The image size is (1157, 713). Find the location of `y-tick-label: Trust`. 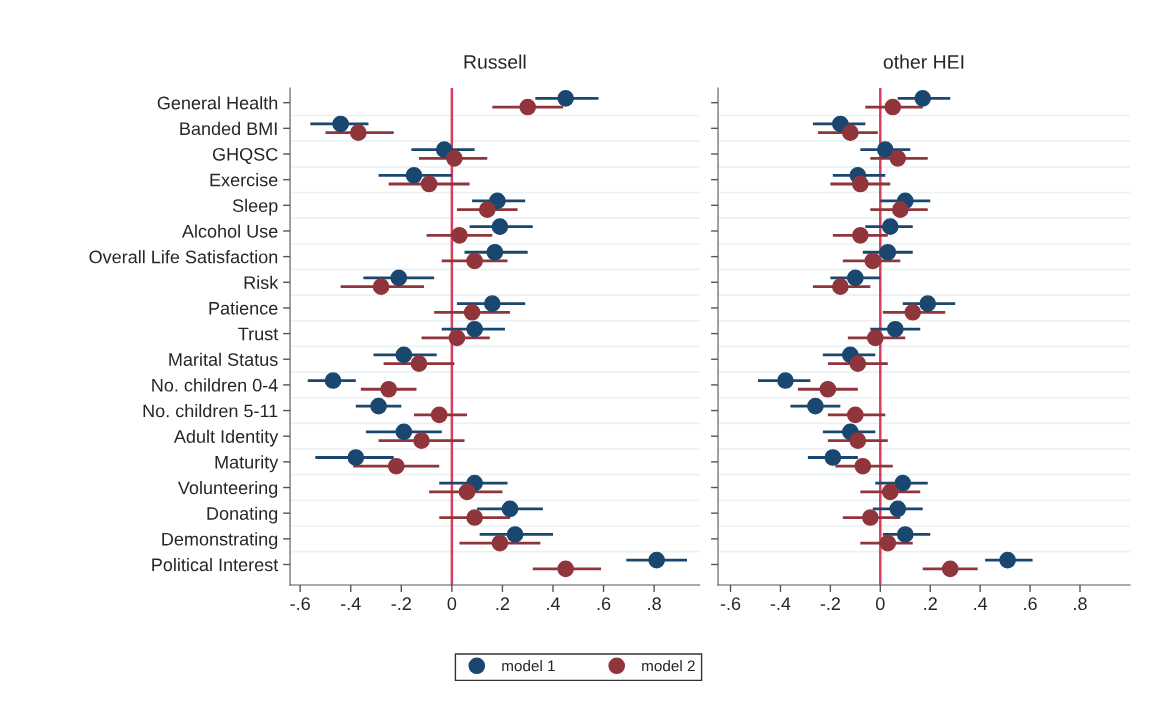

y-tick-label: Trust is located at coordinates (258, 334).